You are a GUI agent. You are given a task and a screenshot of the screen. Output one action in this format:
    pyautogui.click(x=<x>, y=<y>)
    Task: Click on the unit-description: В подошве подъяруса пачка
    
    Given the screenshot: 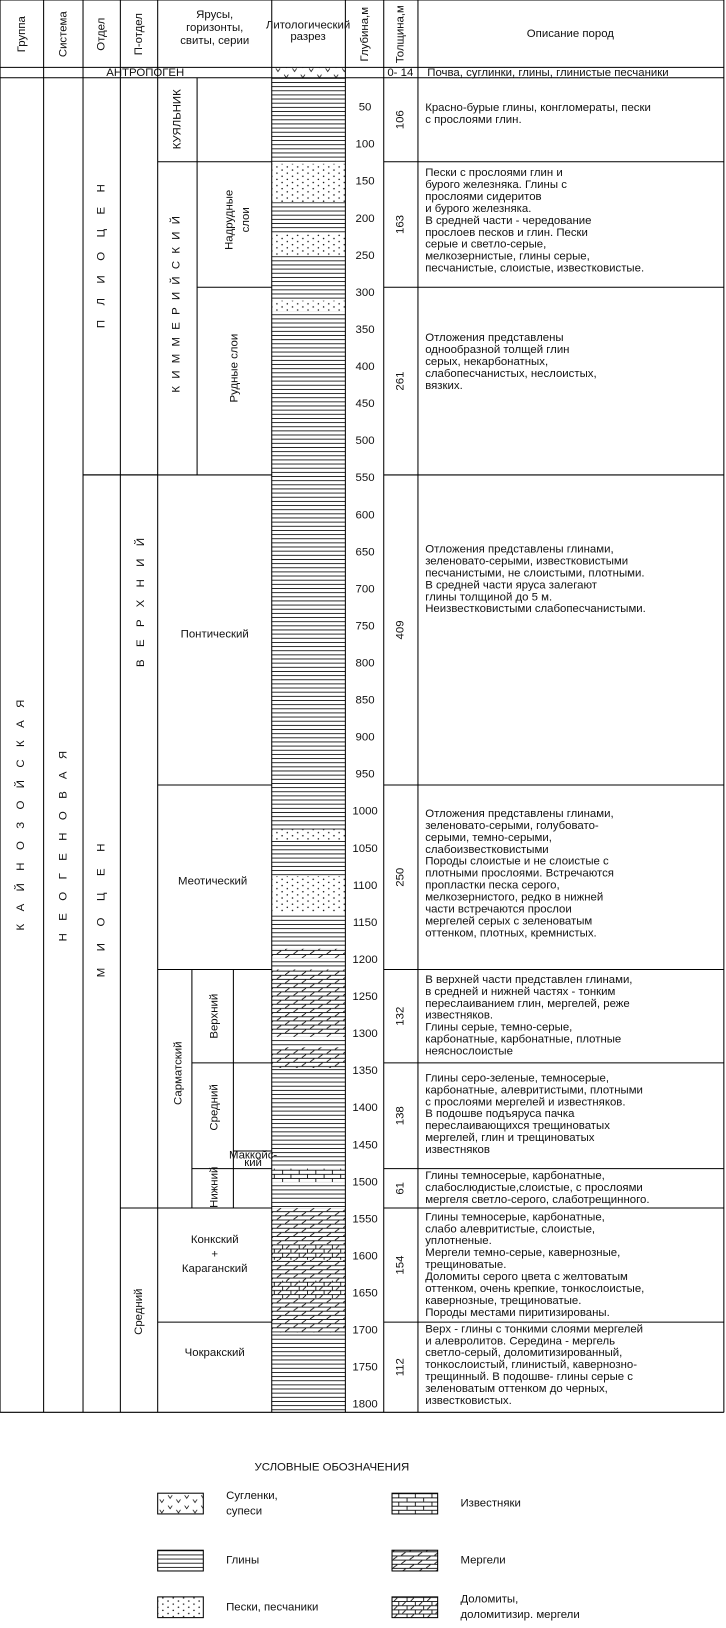 What is the action you would take?
    pyautogui.click(x=500, y=1114)
    